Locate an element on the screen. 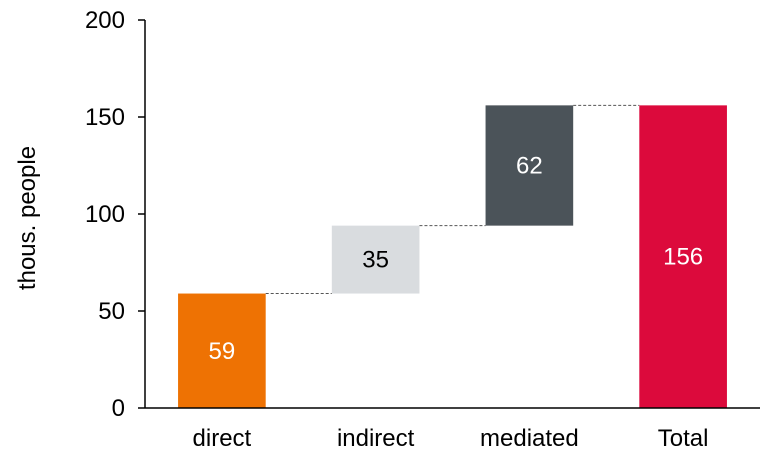 This screenshot has height=454, width=768. y-tick-label: 50 is located at coordinates (111, 311).